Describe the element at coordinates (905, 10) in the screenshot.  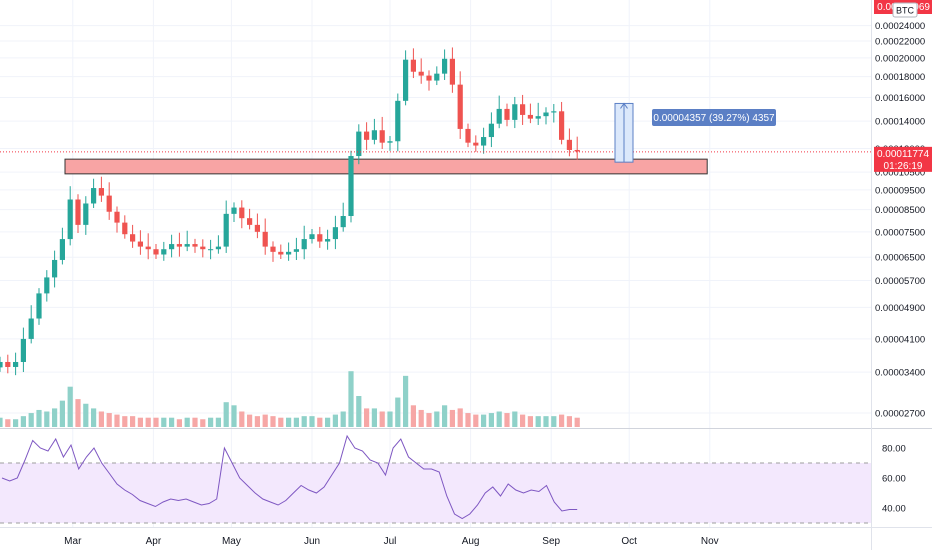
I see `symbol-badge` at that location.